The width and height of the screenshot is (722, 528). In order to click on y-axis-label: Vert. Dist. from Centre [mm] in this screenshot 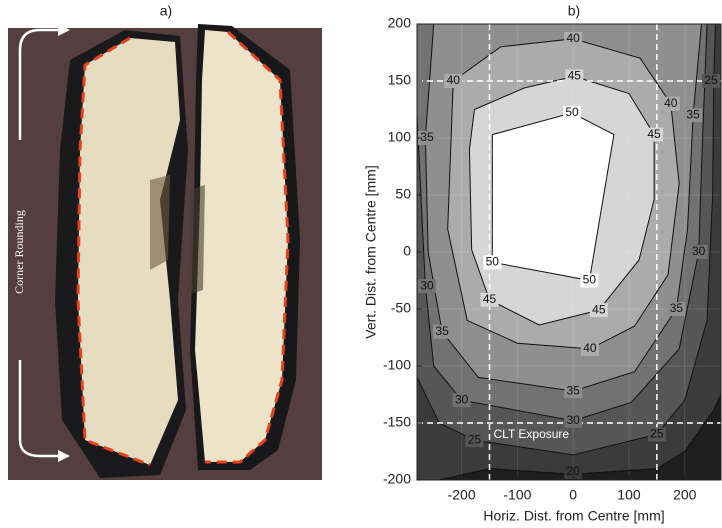, I will do `click(371, 251)`.